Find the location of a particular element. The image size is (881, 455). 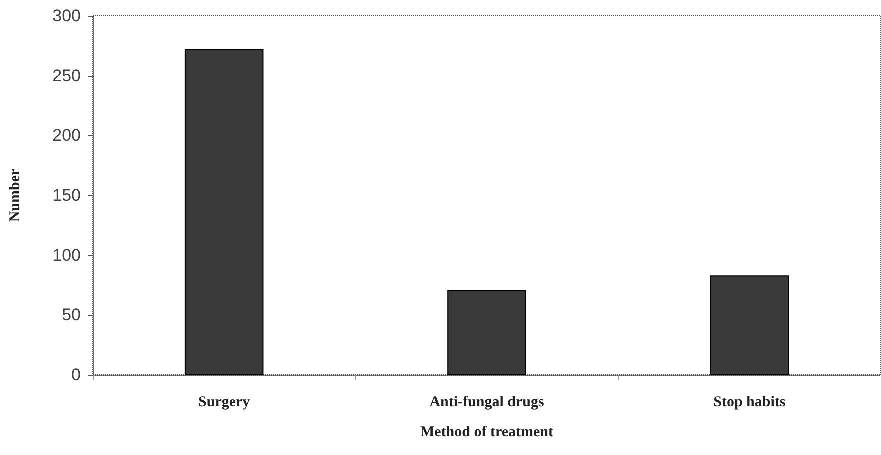

y-tick-label: 50 is located at coordinates (71, 315).